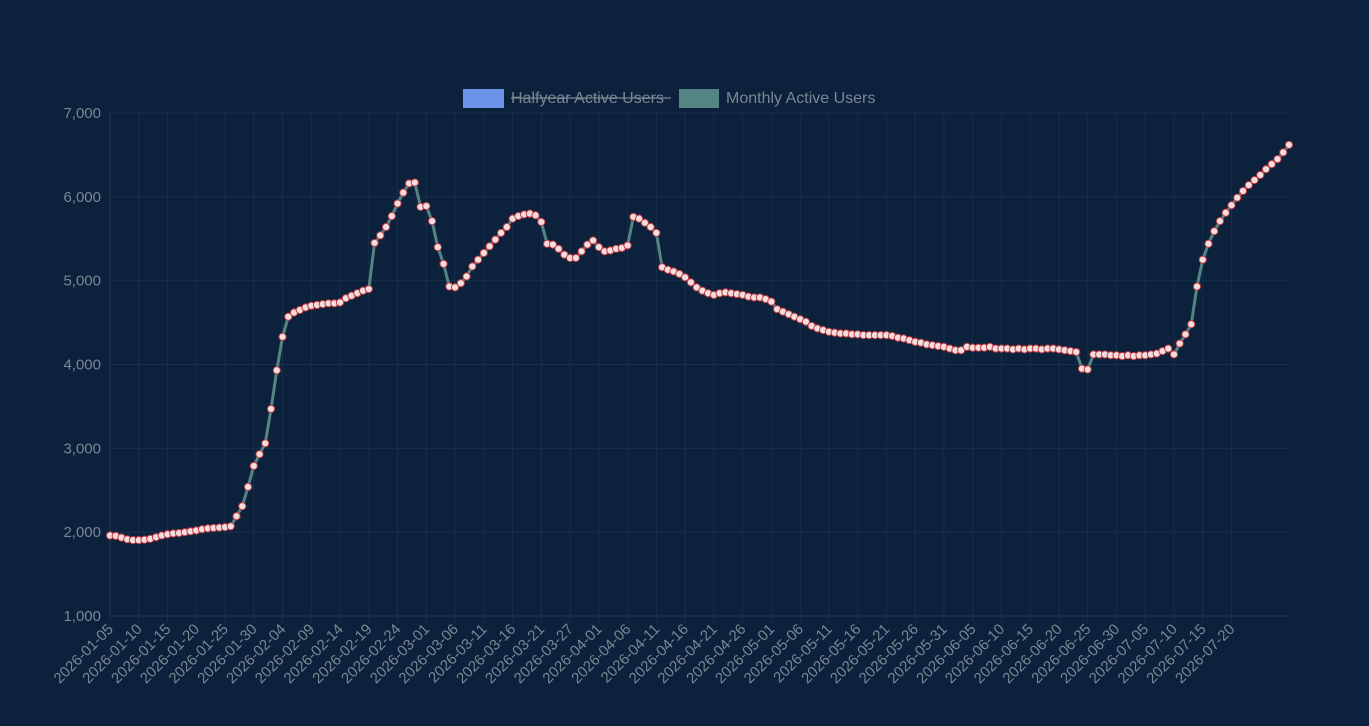  Describe the element at coordinates (82, 616) in the screenshot. I see `y-tick-label: 1,000` at that location.